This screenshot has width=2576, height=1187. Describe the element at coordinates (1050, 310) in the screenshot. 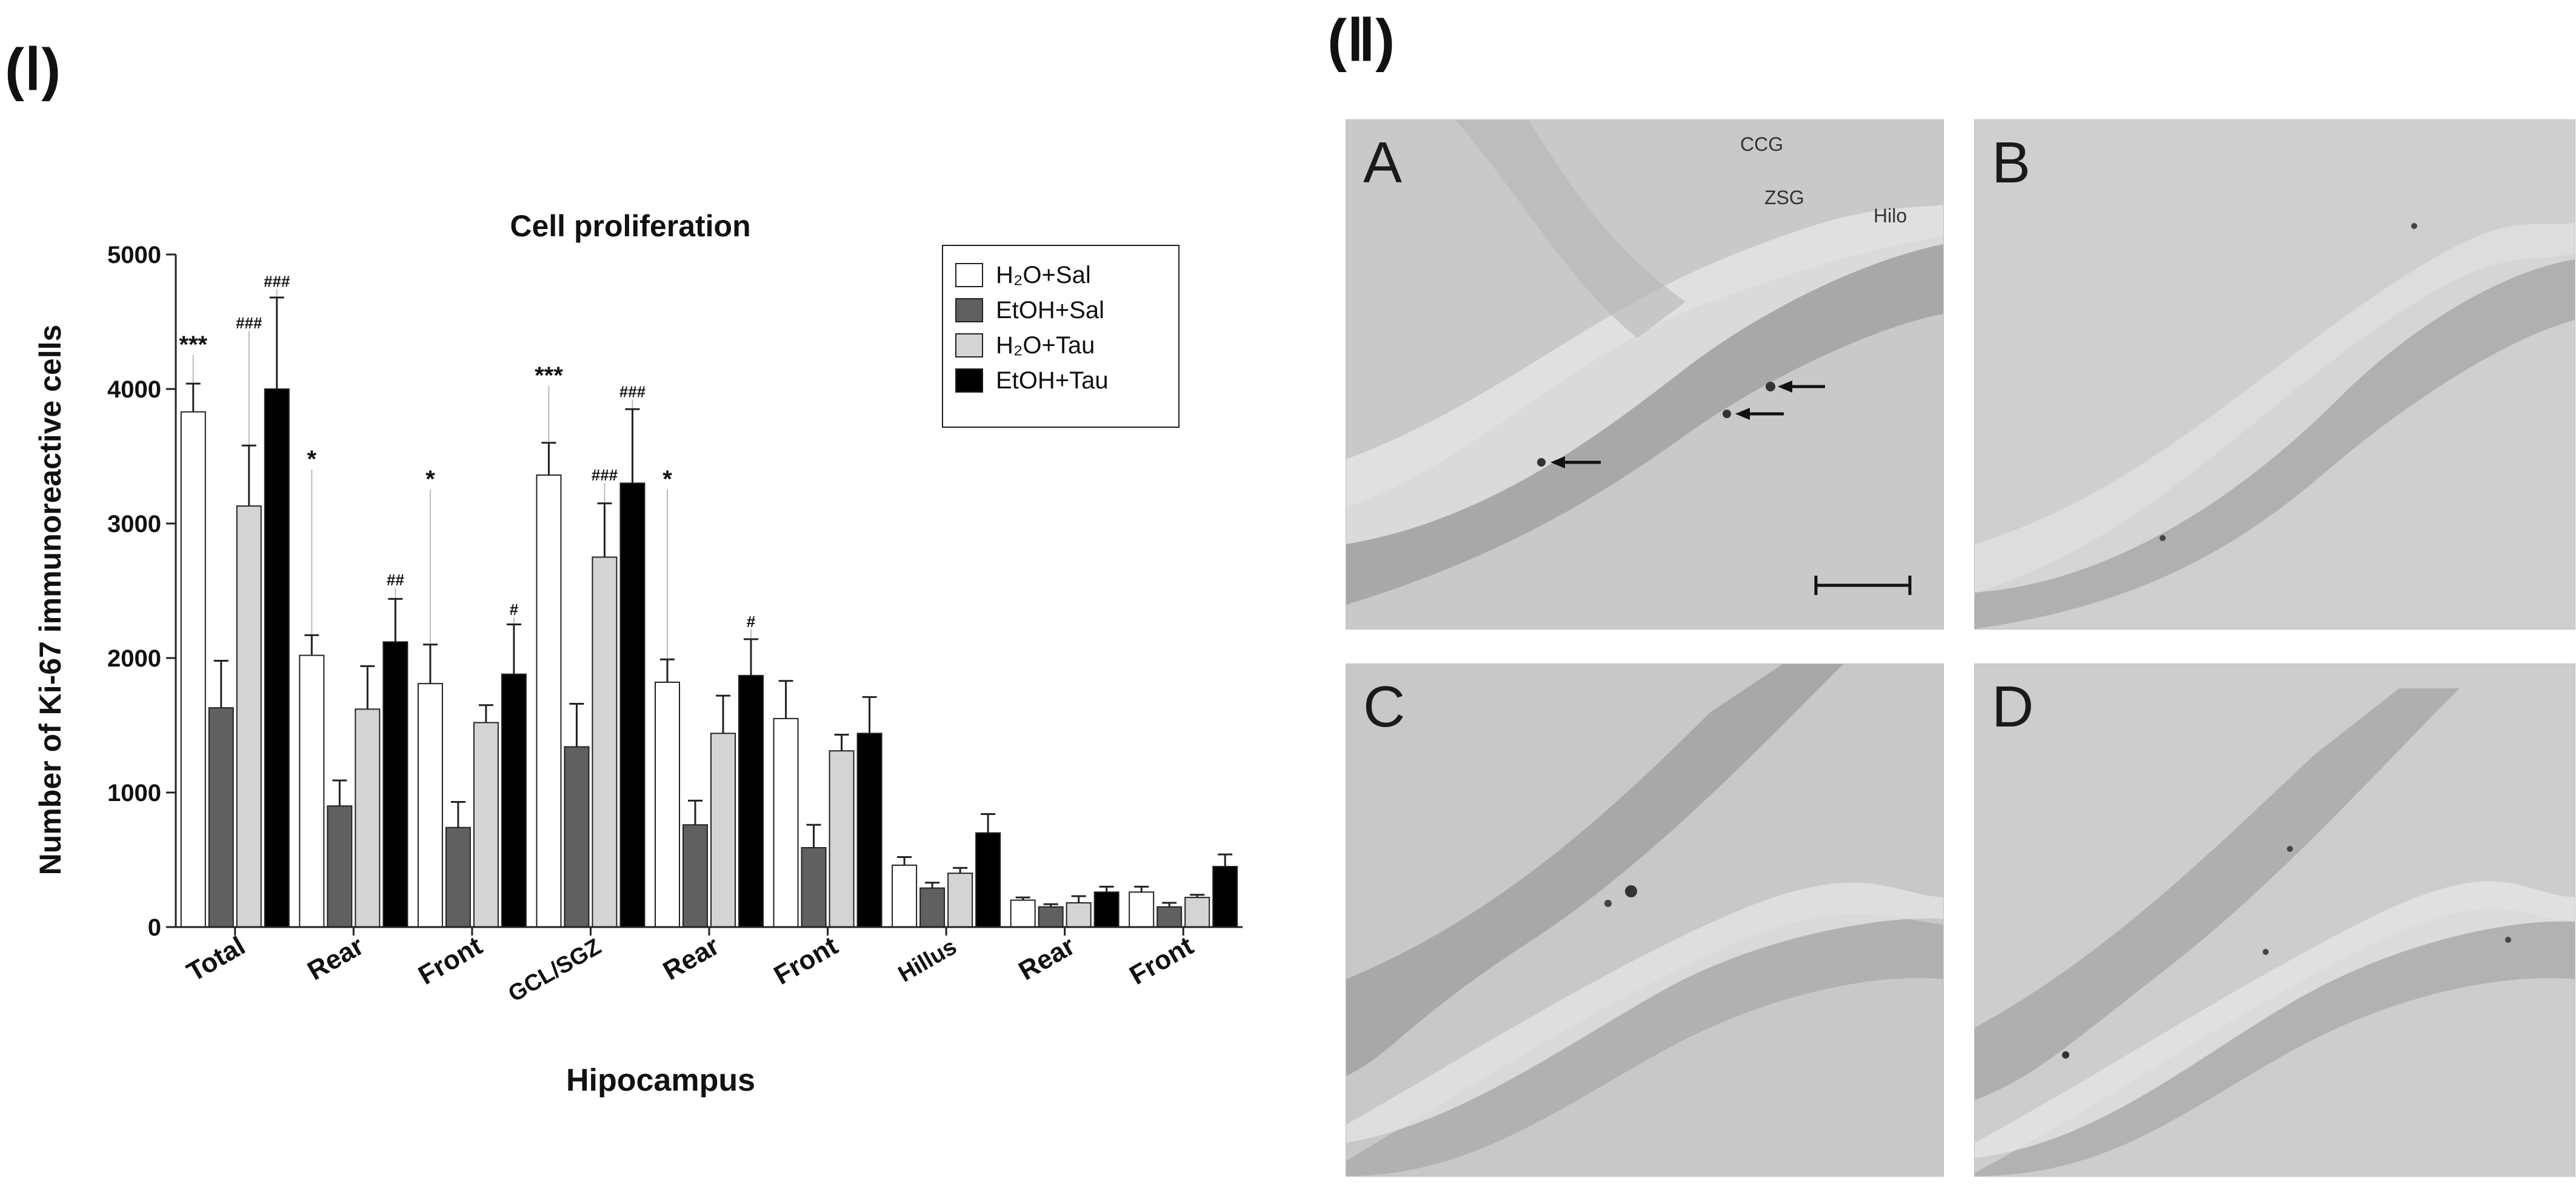

I see `legend-label: EtOH+Sal` at that location.